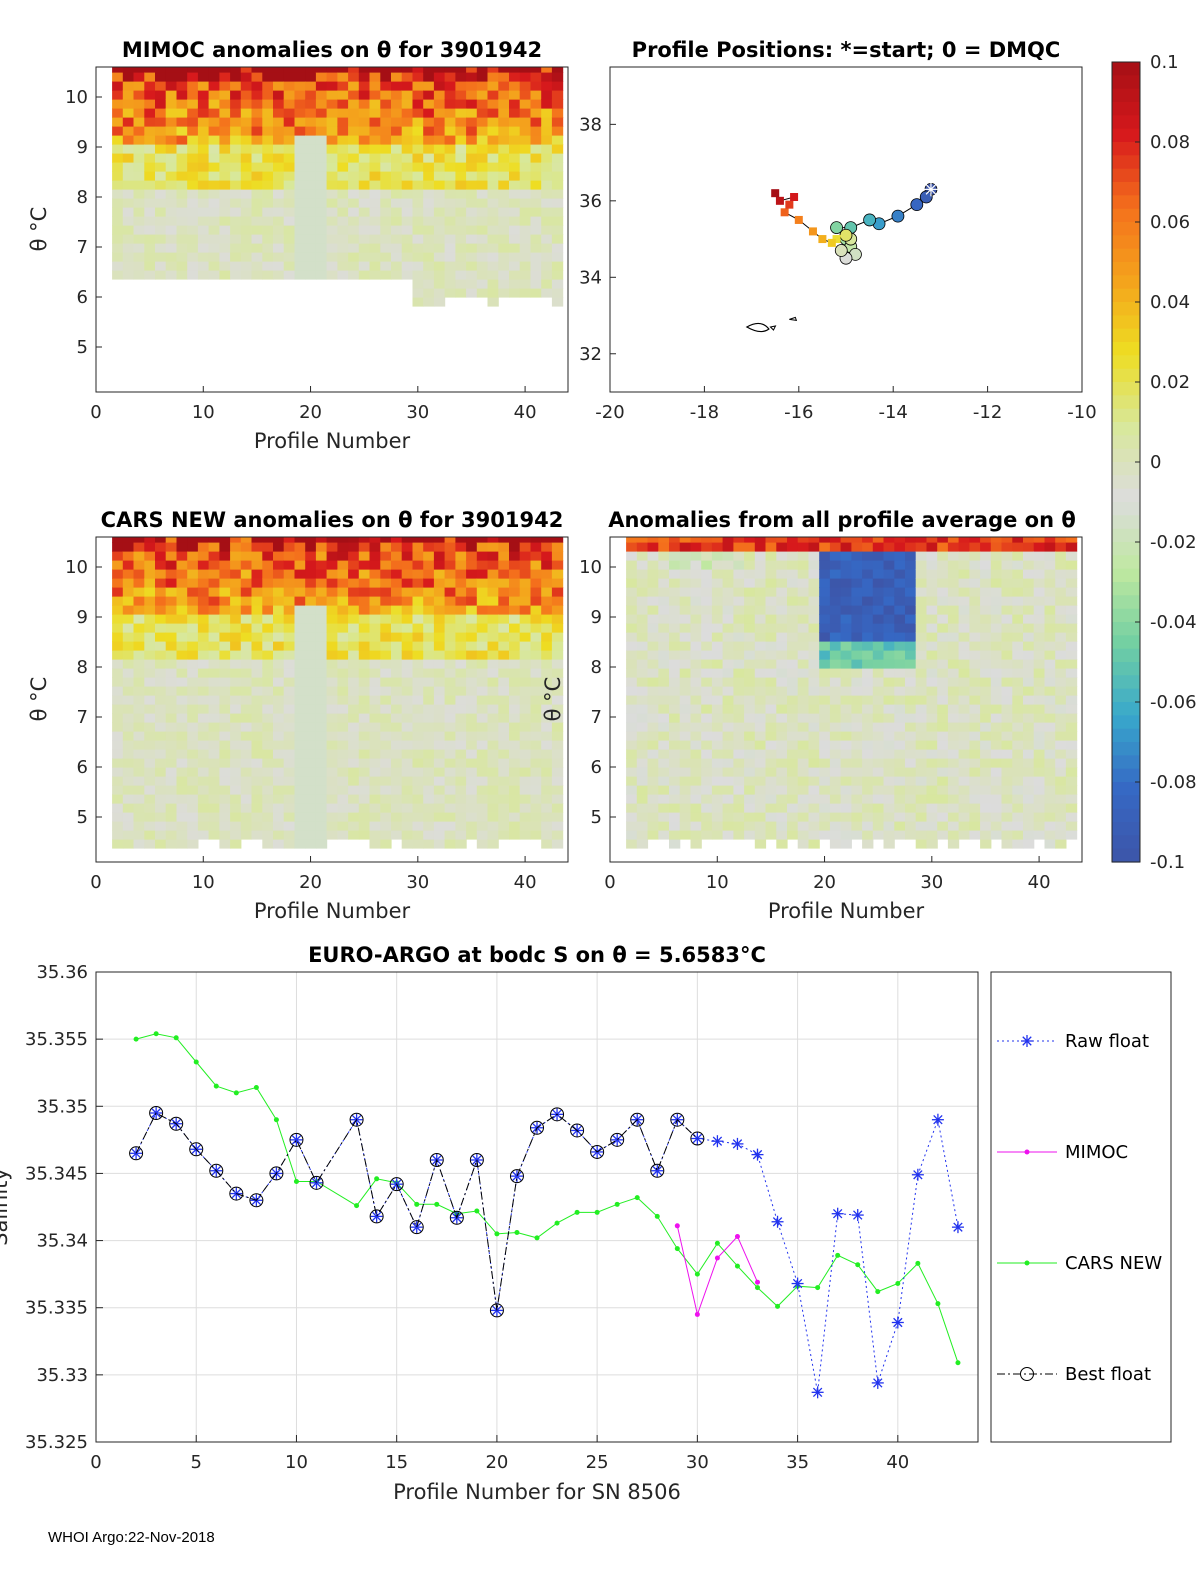 This screenshot has width=1200, height=1575. What do you see at coordinates (82, 817) in the screenshot?
I see `y-tick-label: 5` at bounding box center [82, 817].